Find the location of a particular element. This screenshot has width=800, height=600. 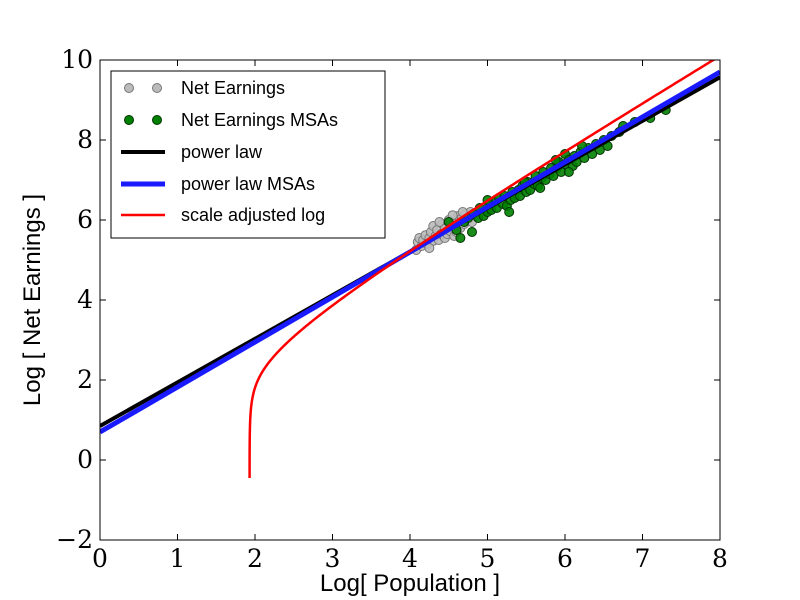

legend-label-power-law: power law is located at coordinates (222, 152).